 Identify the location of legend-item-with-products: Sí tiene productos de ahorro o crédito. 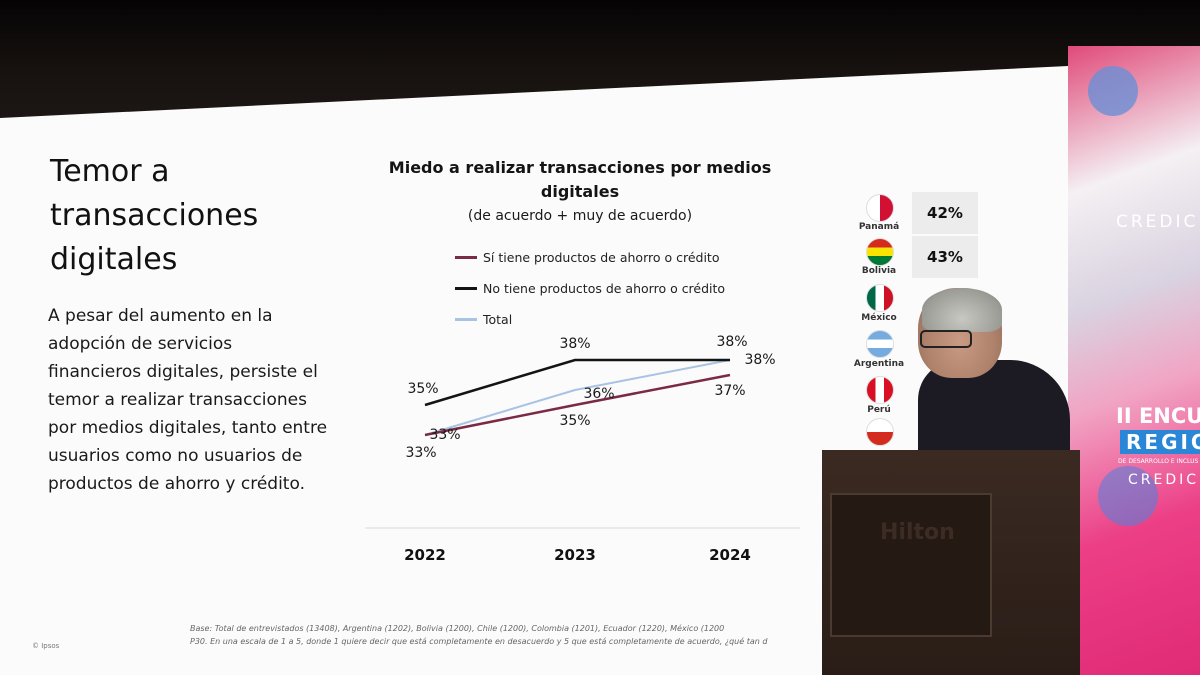
(590, 257).